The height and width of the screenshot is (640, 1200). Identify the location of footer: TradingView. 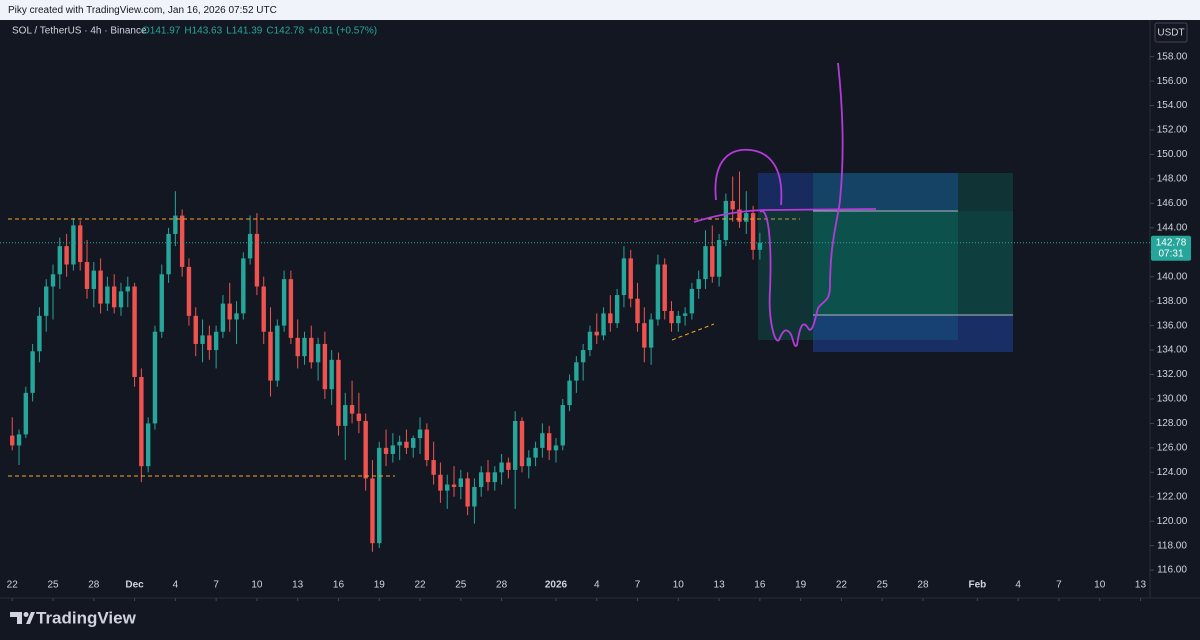
(73, 617).